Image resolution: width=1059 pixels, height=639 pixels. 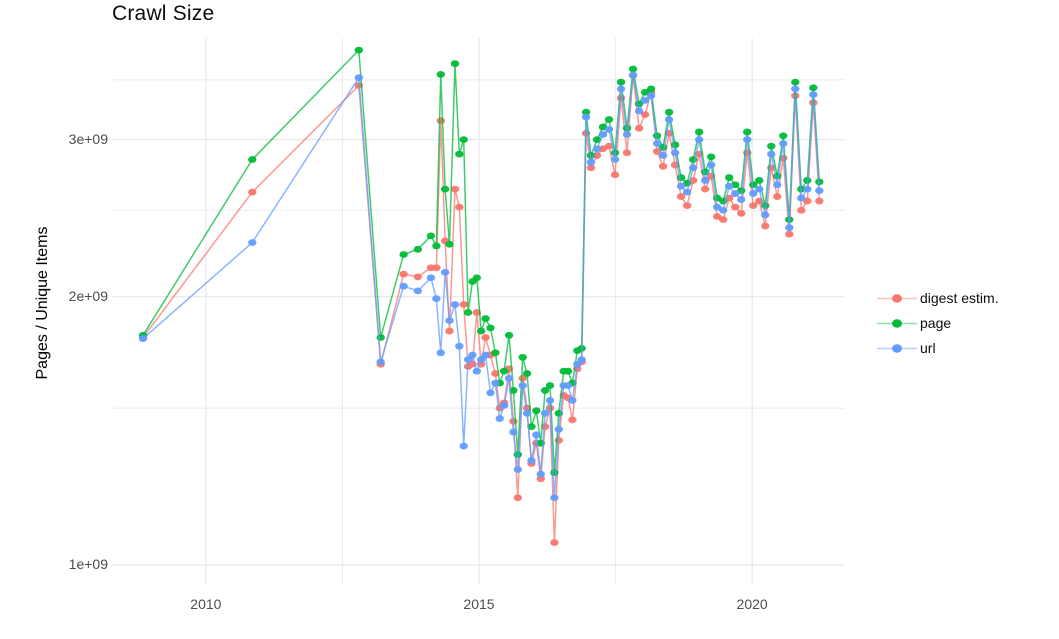 I want to click on legend-label-page: page, so click(x=936, y=323).